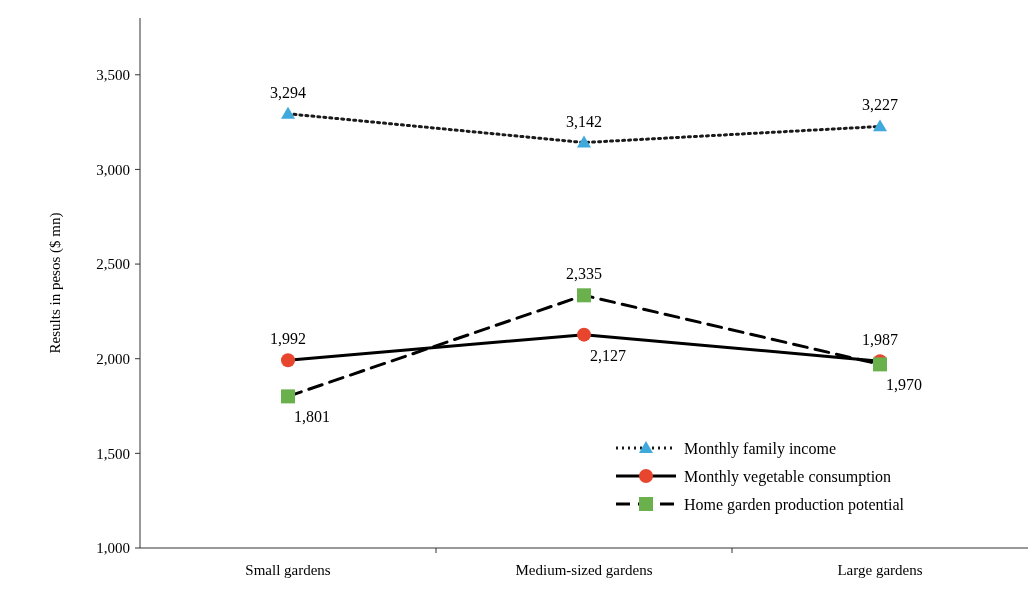 Image resolution: width=1036 pixels, height=593 pixels. I want to click on y-tick-label: 2,500, so click(113, 264).